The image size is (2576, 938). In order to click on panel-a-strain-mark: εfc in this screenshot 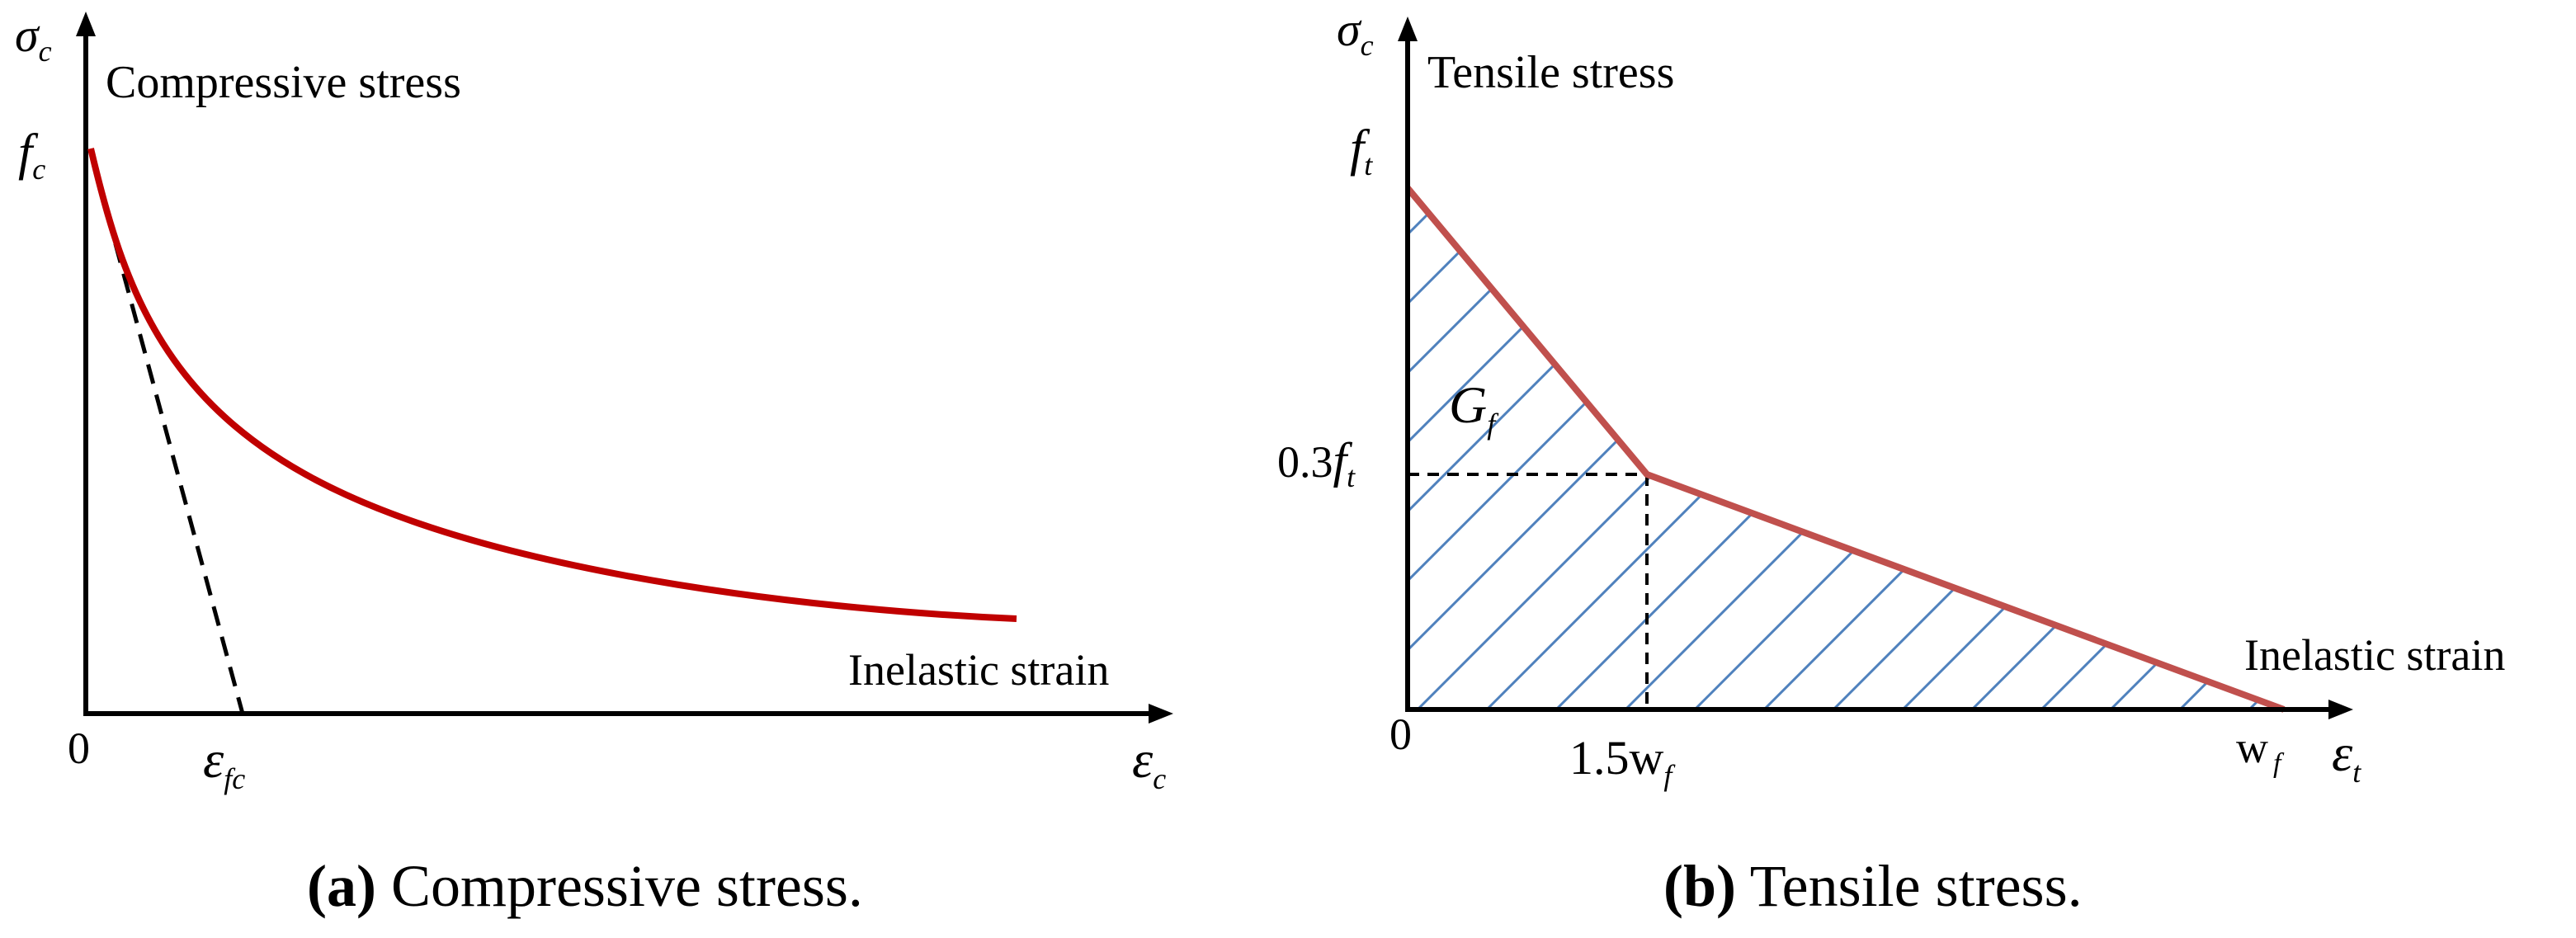, I will do `click(224, 762)`.